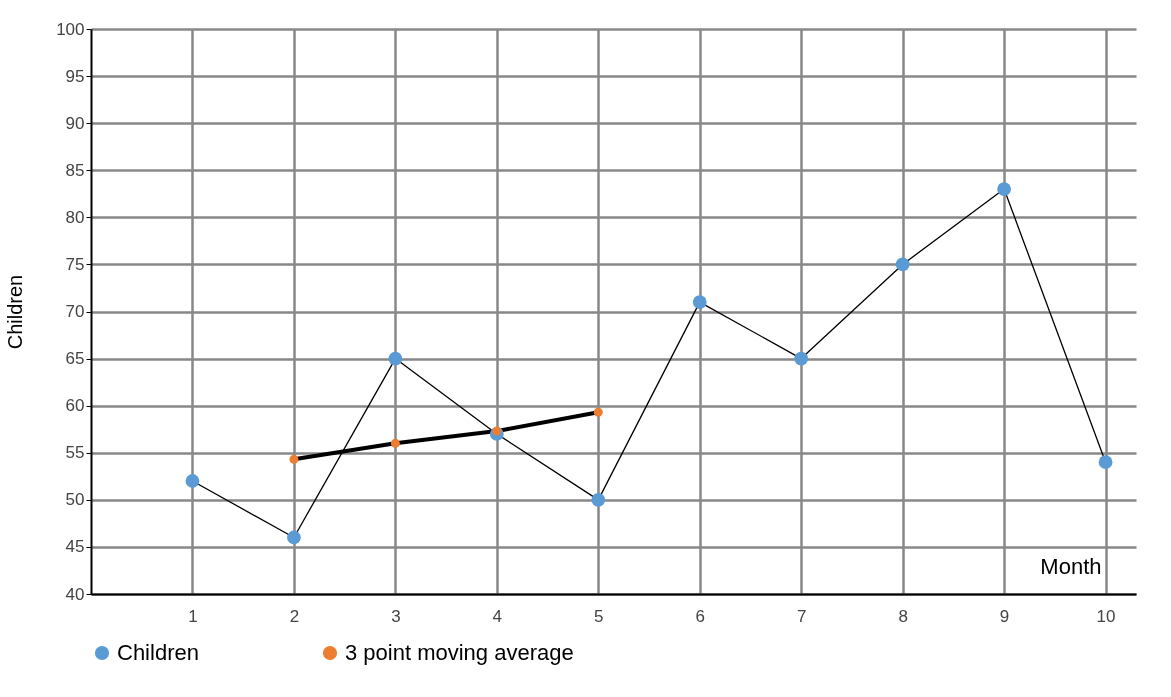 The image size is (1171, 697). Describe the element at coordinates (75, 264) in the screenshot. I see `y-tick-label: 75` at that location.